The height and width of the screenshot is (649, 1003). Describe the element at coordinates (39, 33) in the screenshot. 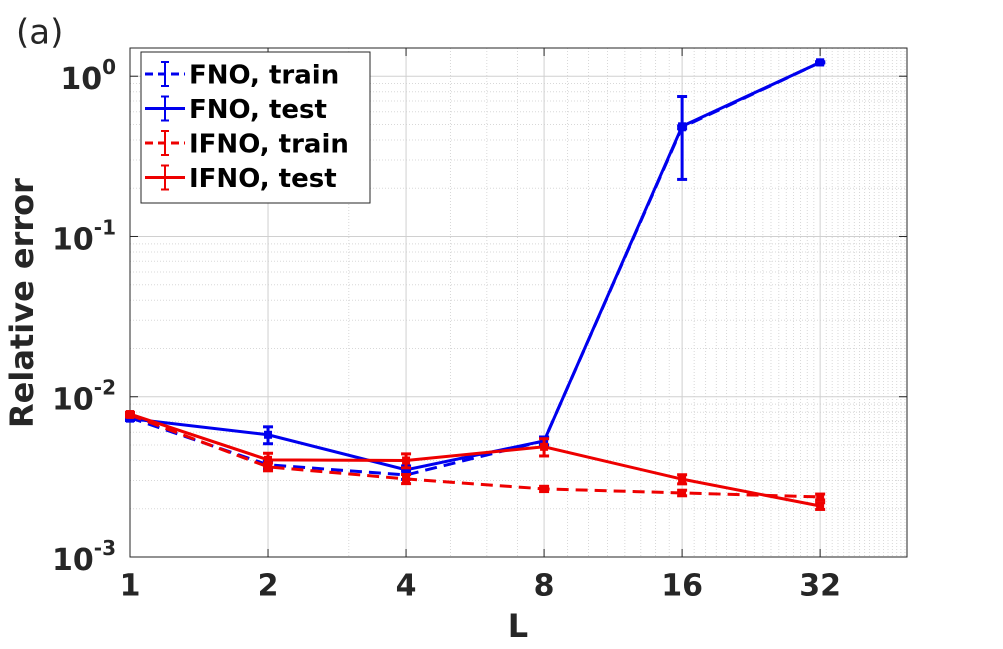

I see `panel-label: (a)` at that location.